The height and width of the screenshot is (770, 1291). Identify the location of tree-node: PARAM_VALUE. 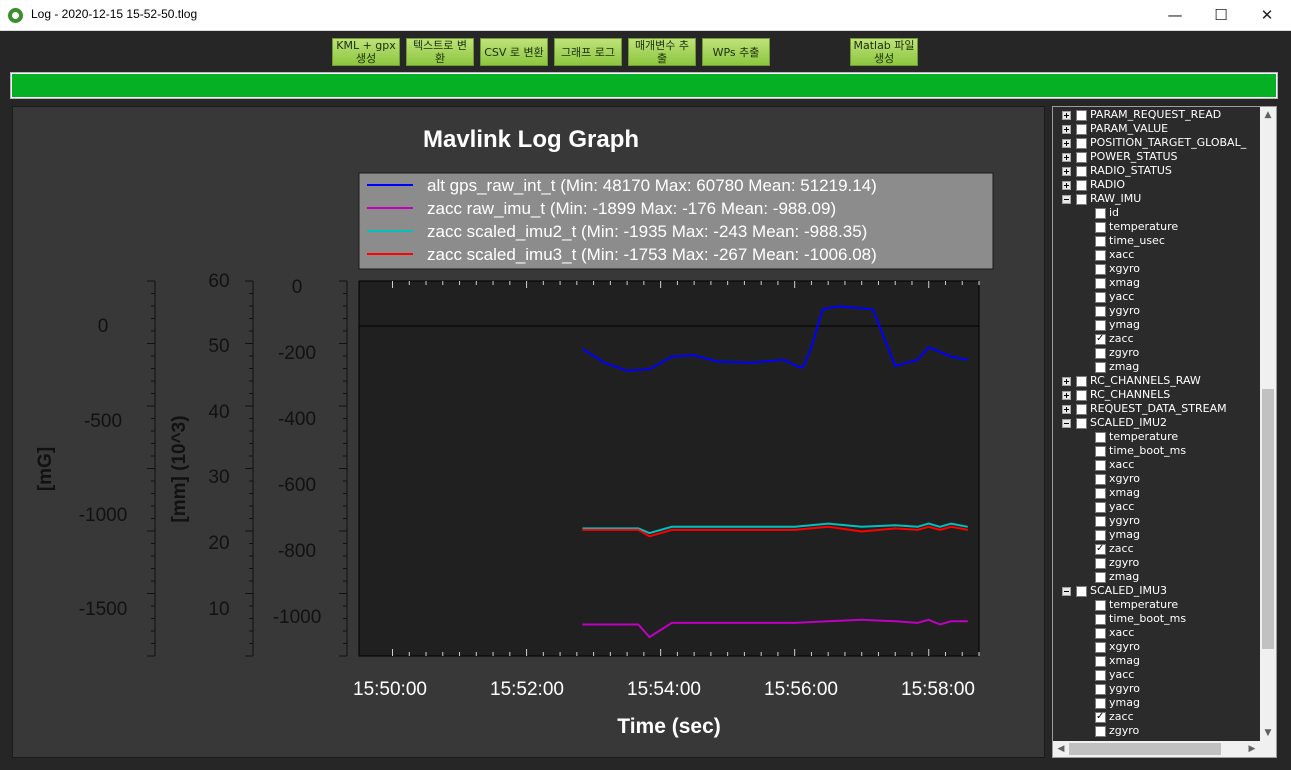
(1156, 129).